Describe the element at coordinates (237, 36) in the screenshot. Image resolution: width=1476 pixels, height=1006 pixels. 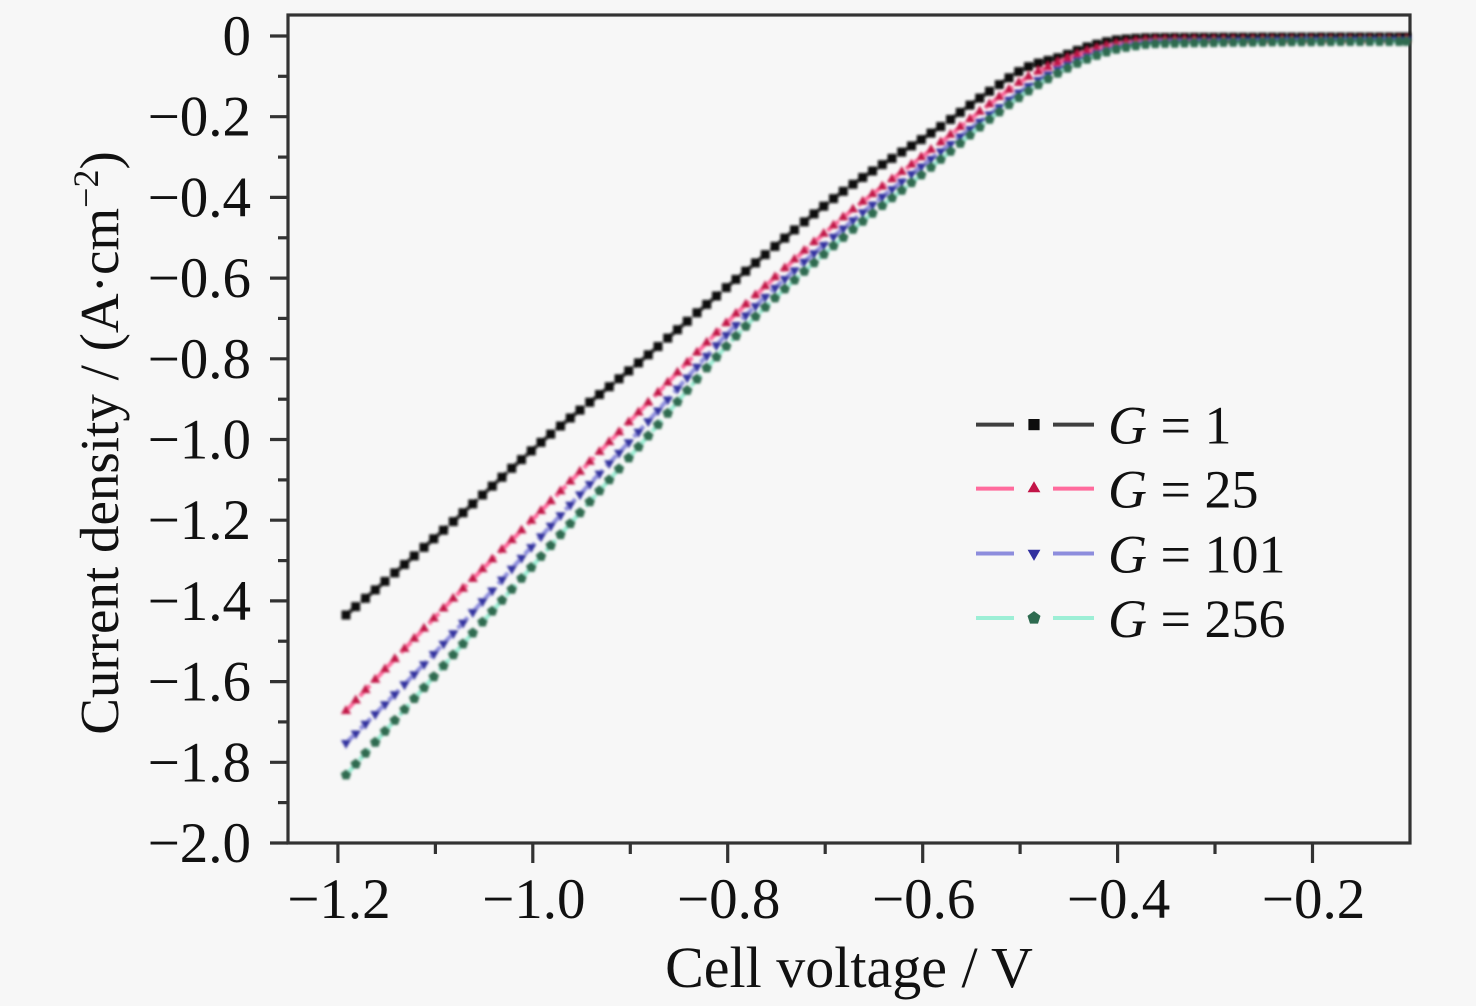
I see `svg-text: 0` at that location.